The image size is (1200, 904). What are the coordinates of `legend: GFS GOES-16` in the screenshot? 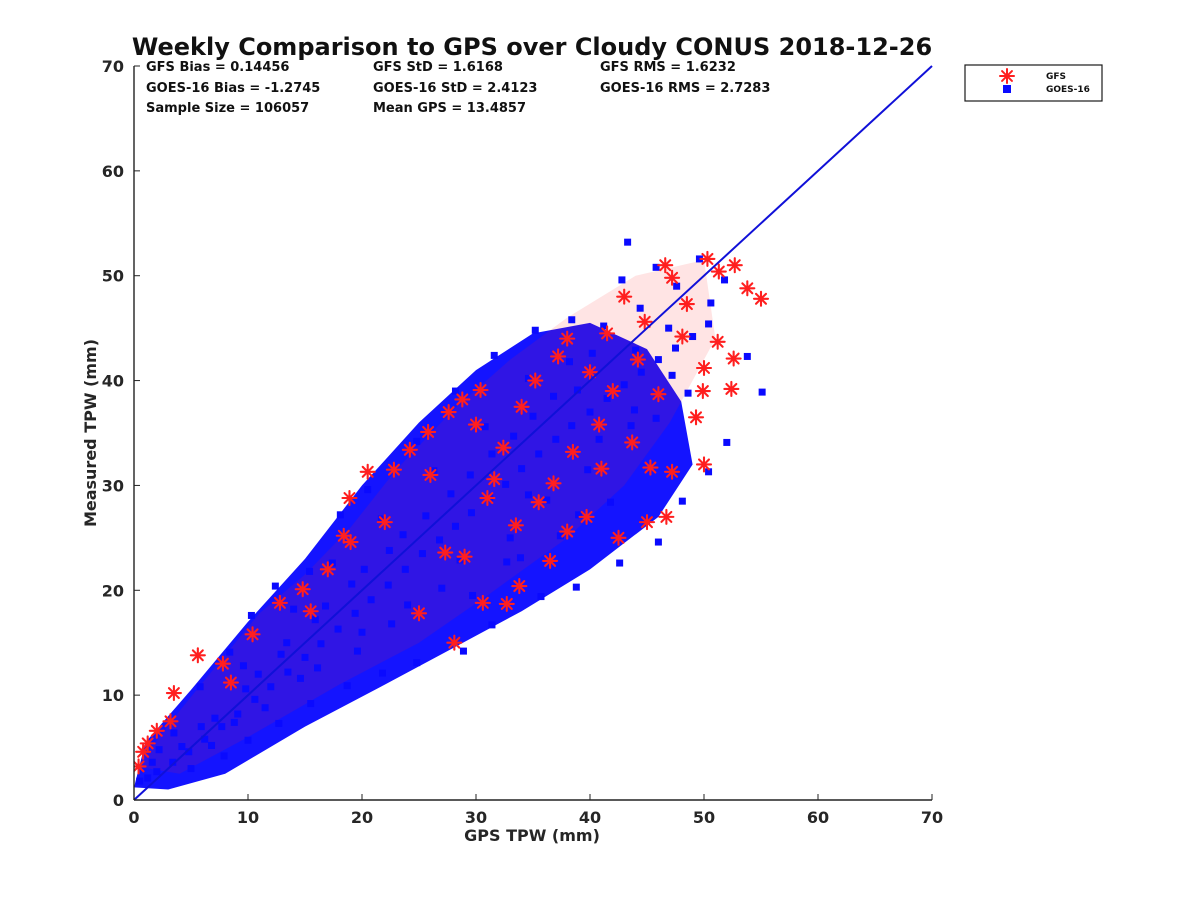 It's located at (1033, 83).